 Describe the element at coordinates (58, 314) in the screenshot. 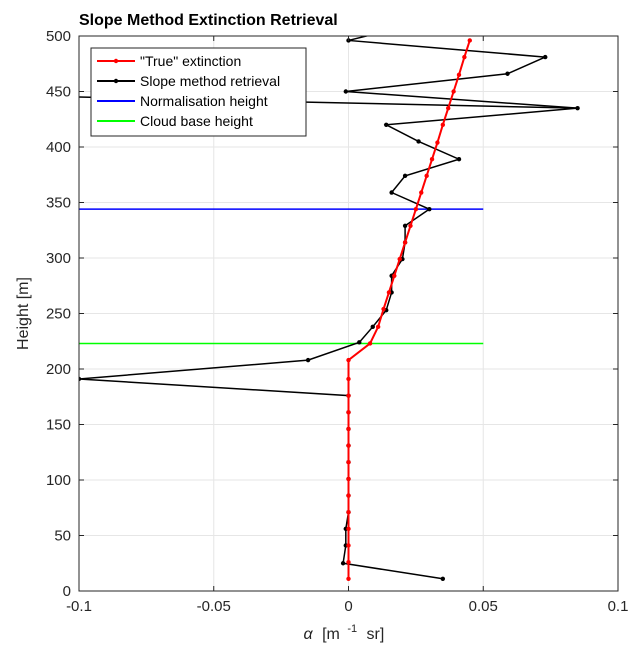

I see `y-tick-label: 250` at that location.